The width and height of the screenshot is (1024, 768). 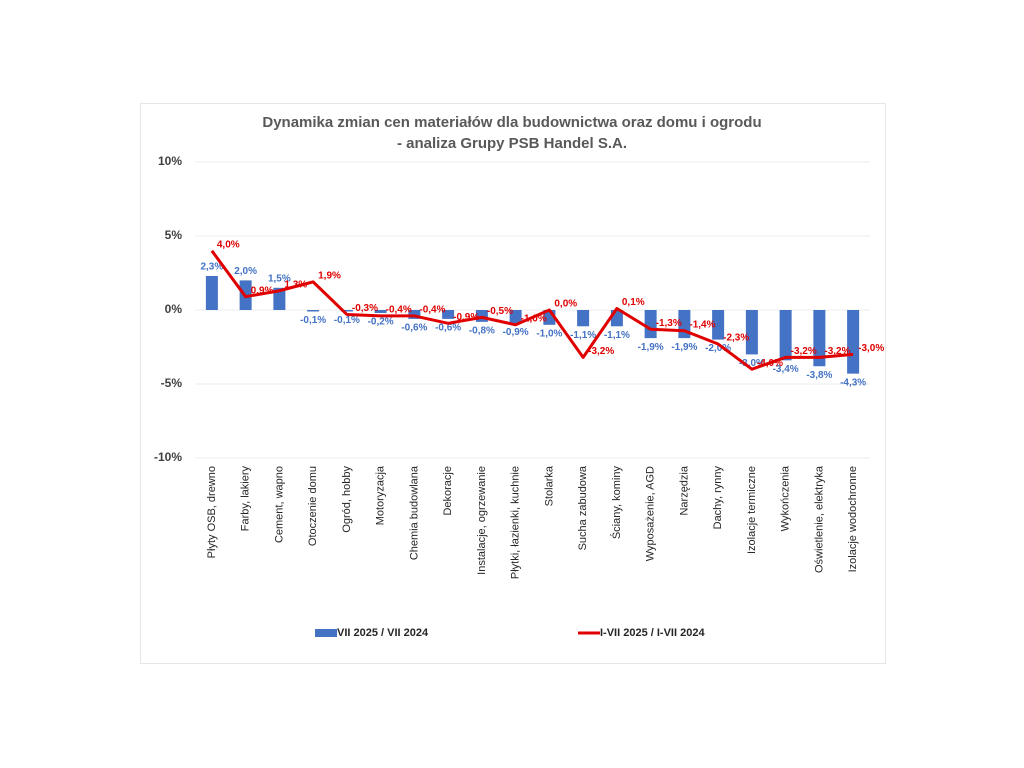 I want to click on bar-value-label: -3,4%, so click(x=786, y=369).